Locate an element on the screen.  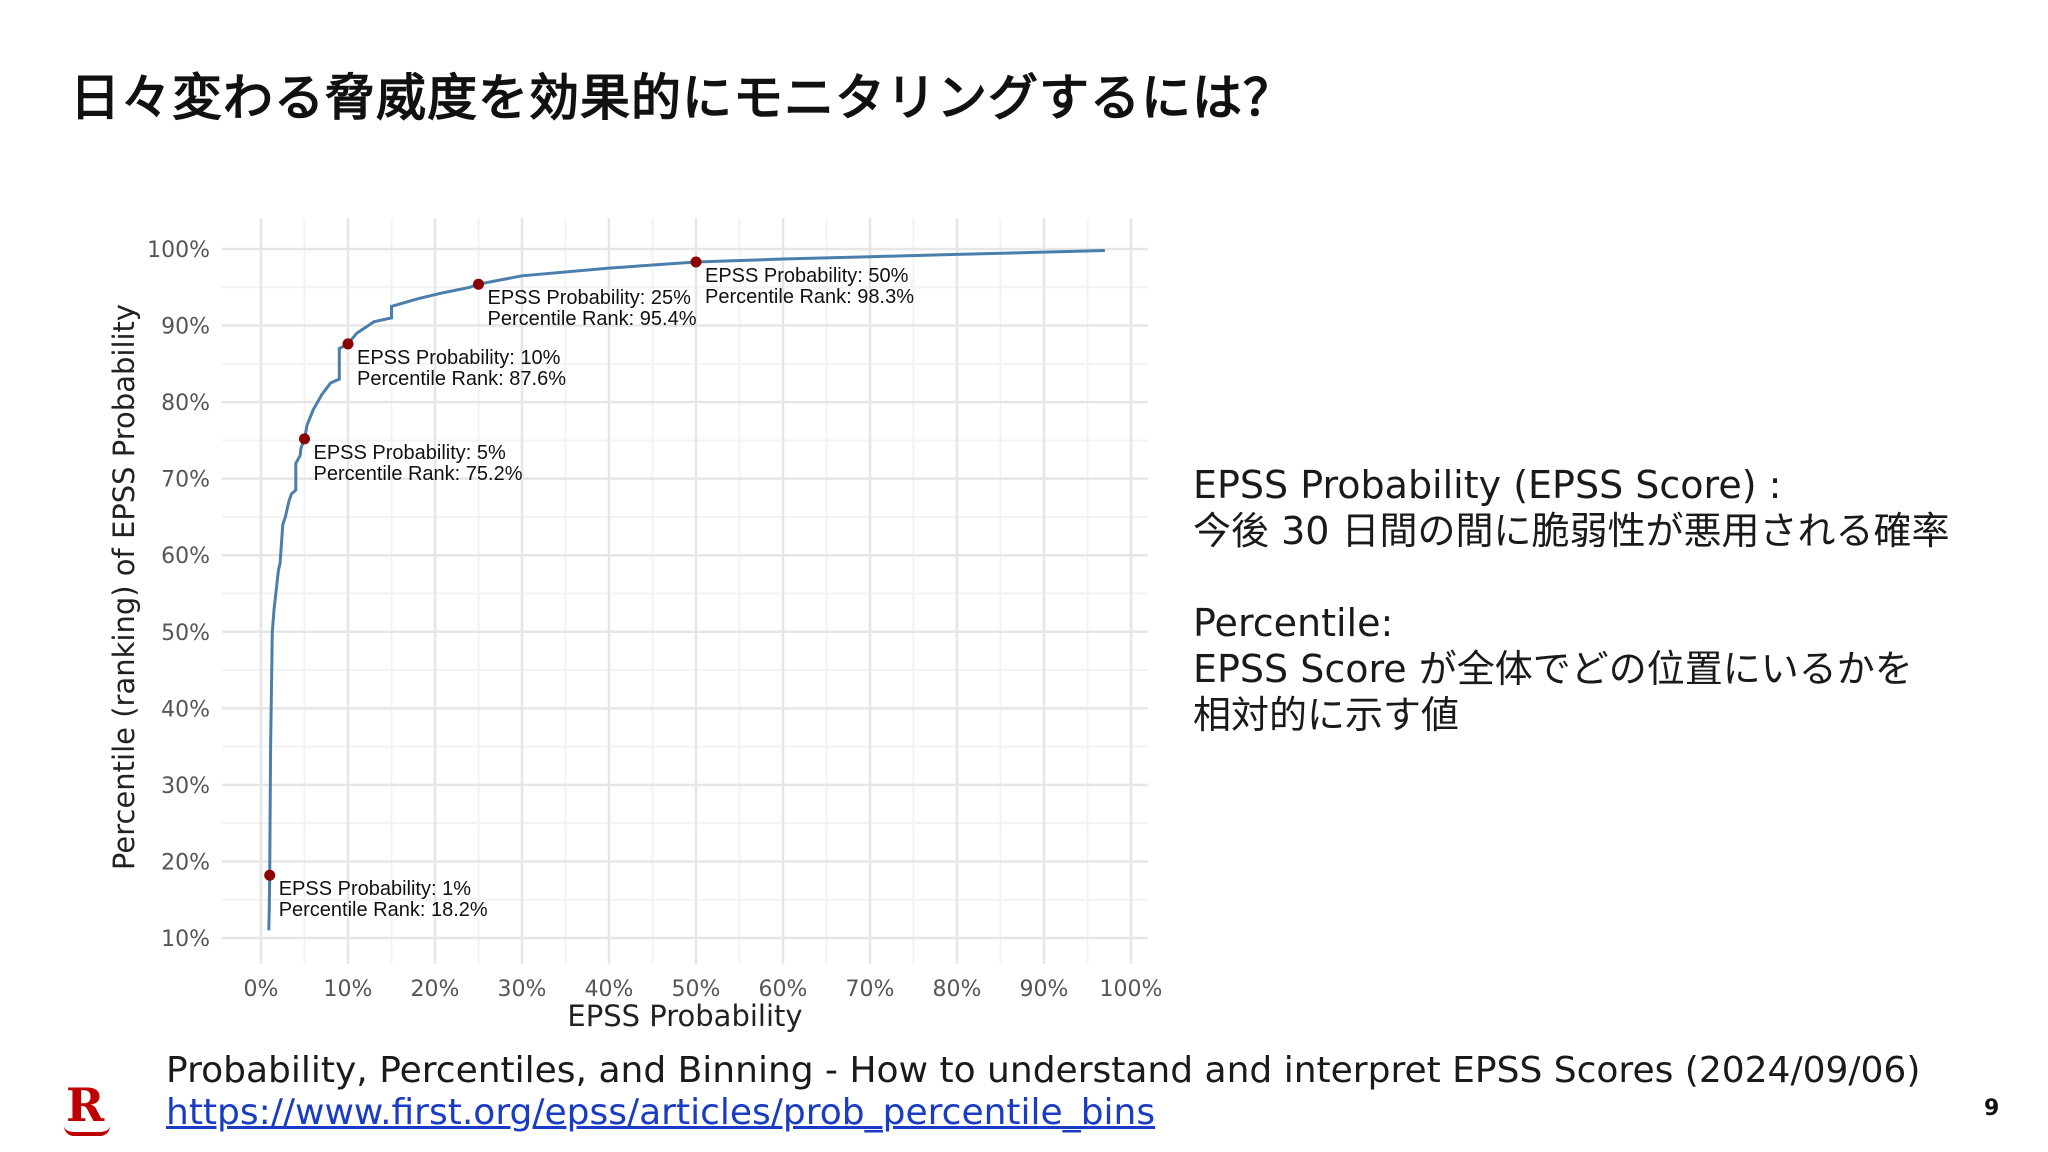
x-axis-label: EPSS Probability is located at coordinates (684, 1016).